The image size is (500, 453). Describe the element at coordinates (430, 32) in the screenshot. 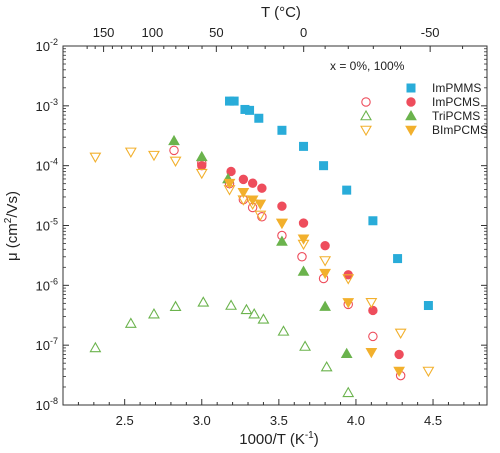

I see `top-tick-label: -50` at that location.